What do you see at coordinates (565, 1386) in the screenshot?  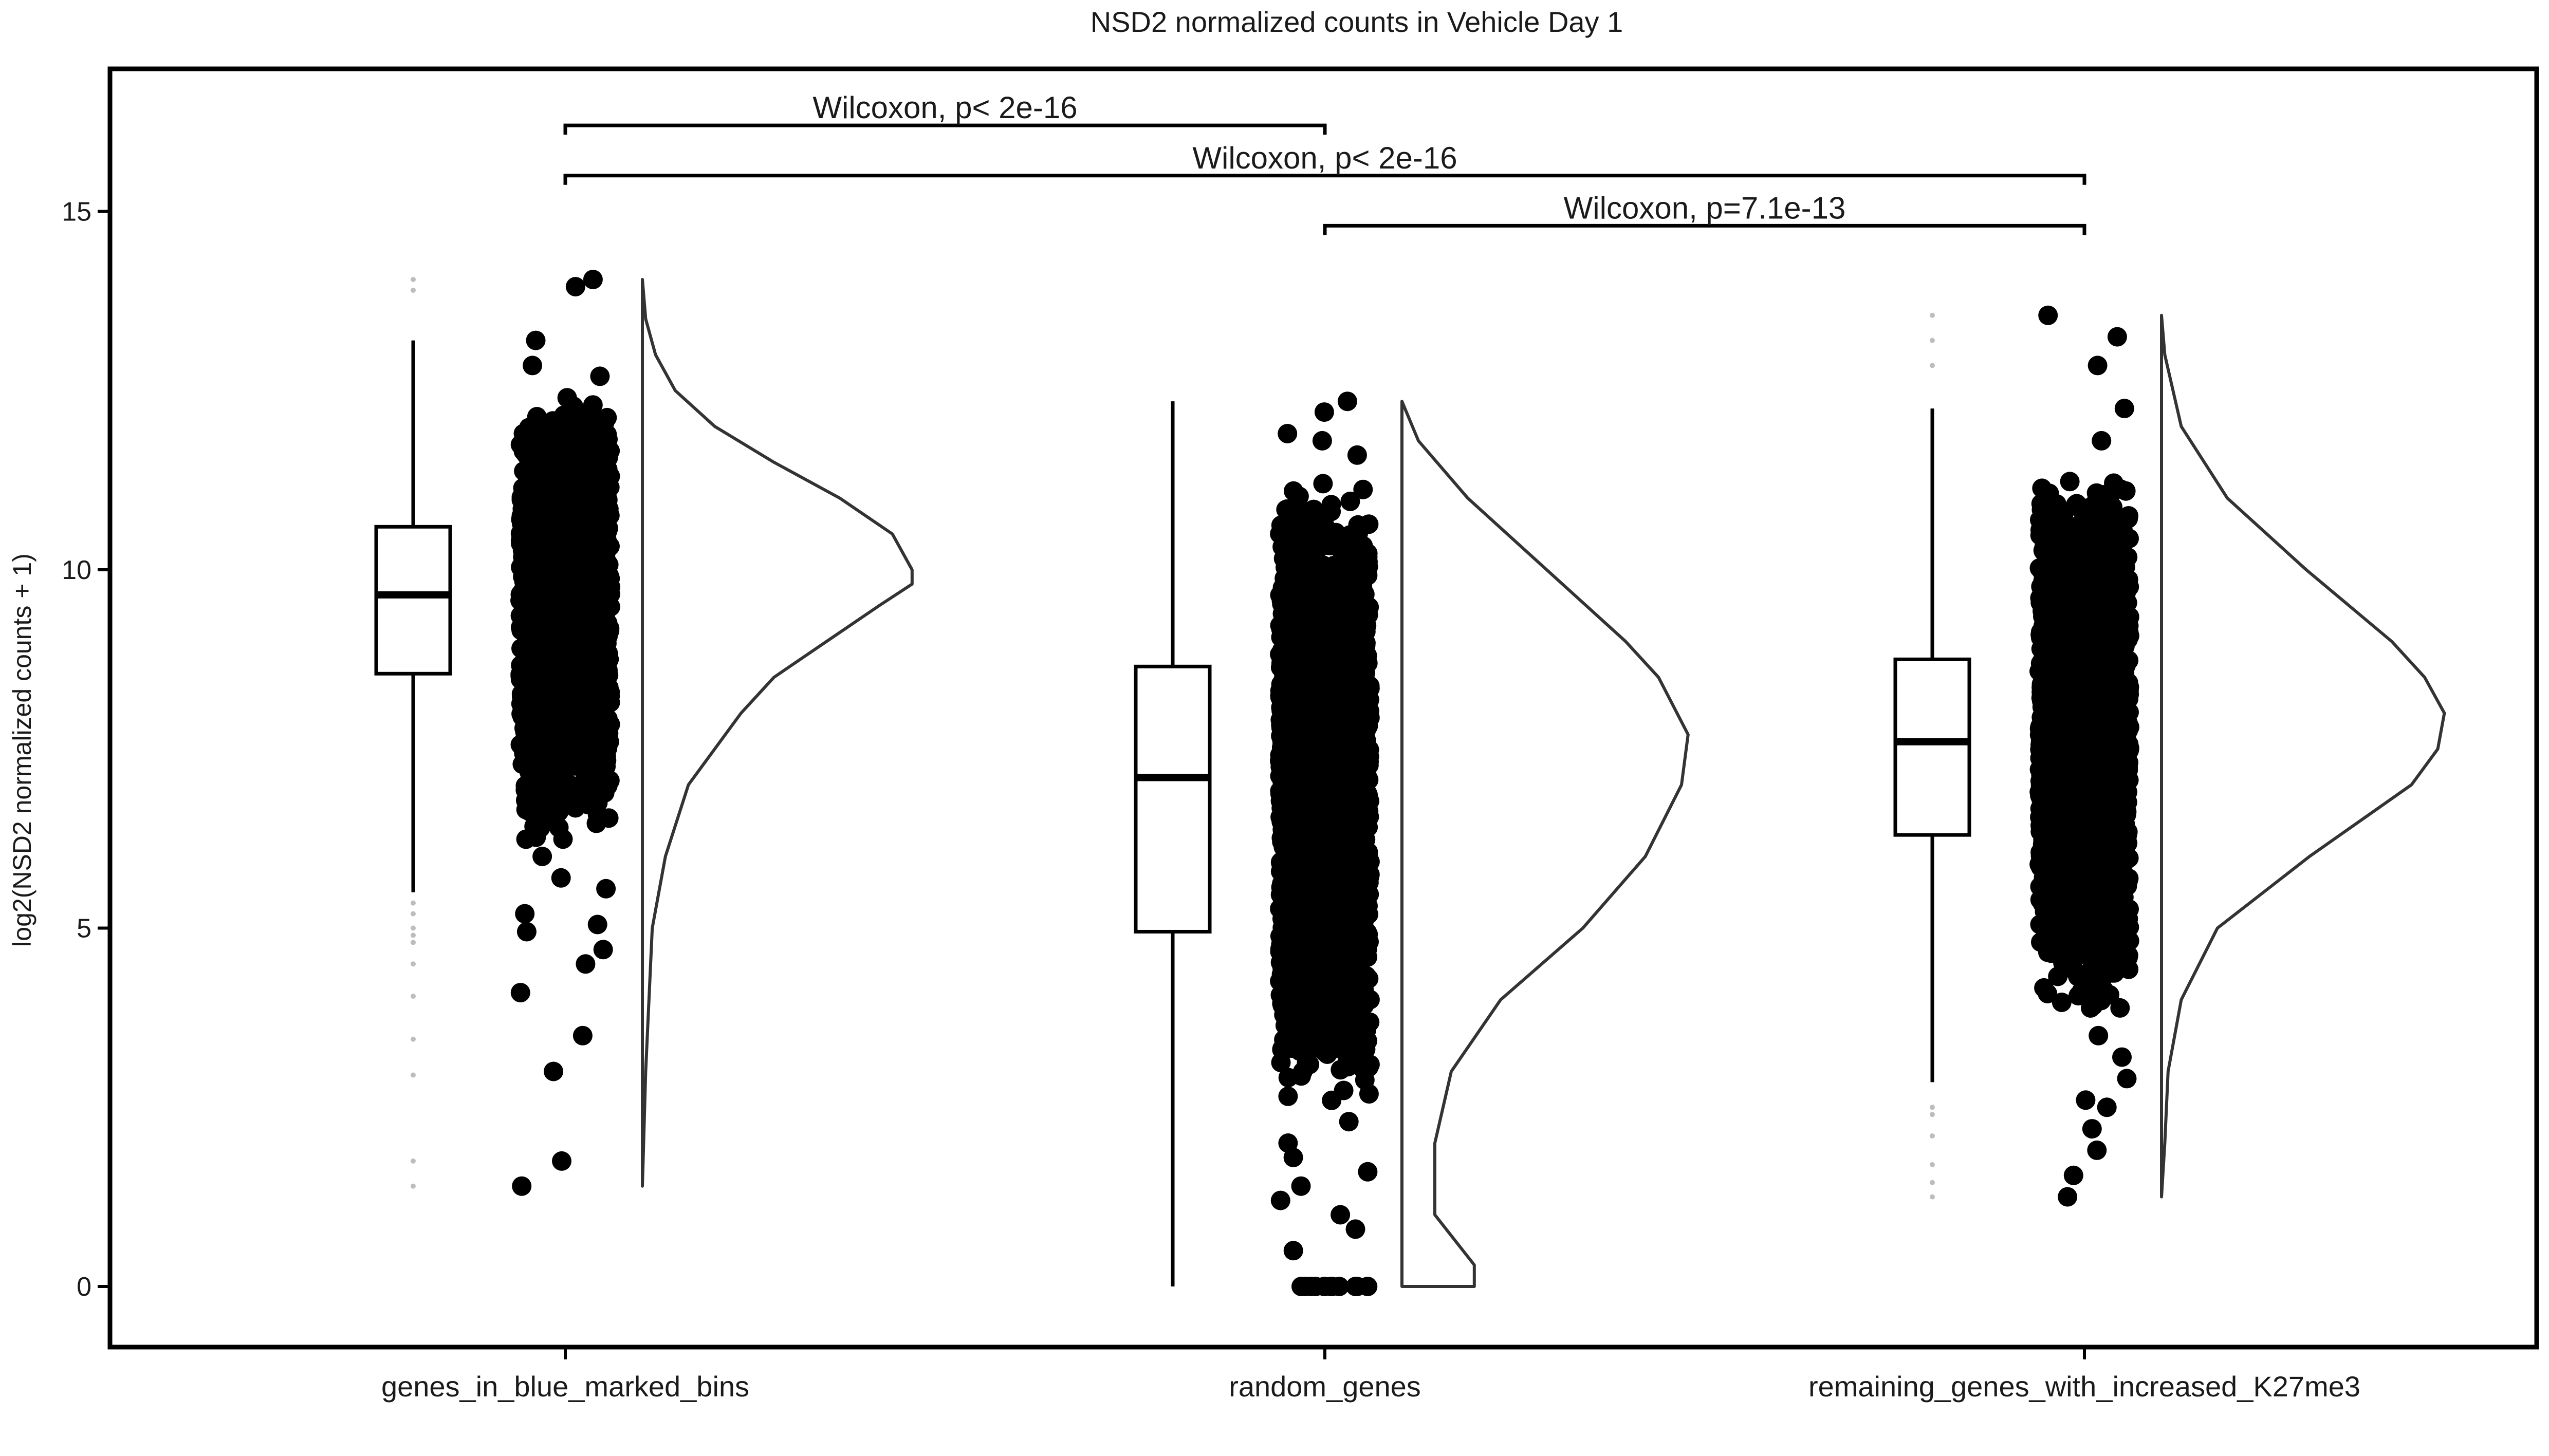 I see `x-tick-label: genes_in_blue_marked_bins` at bounding box center [565, 1386].